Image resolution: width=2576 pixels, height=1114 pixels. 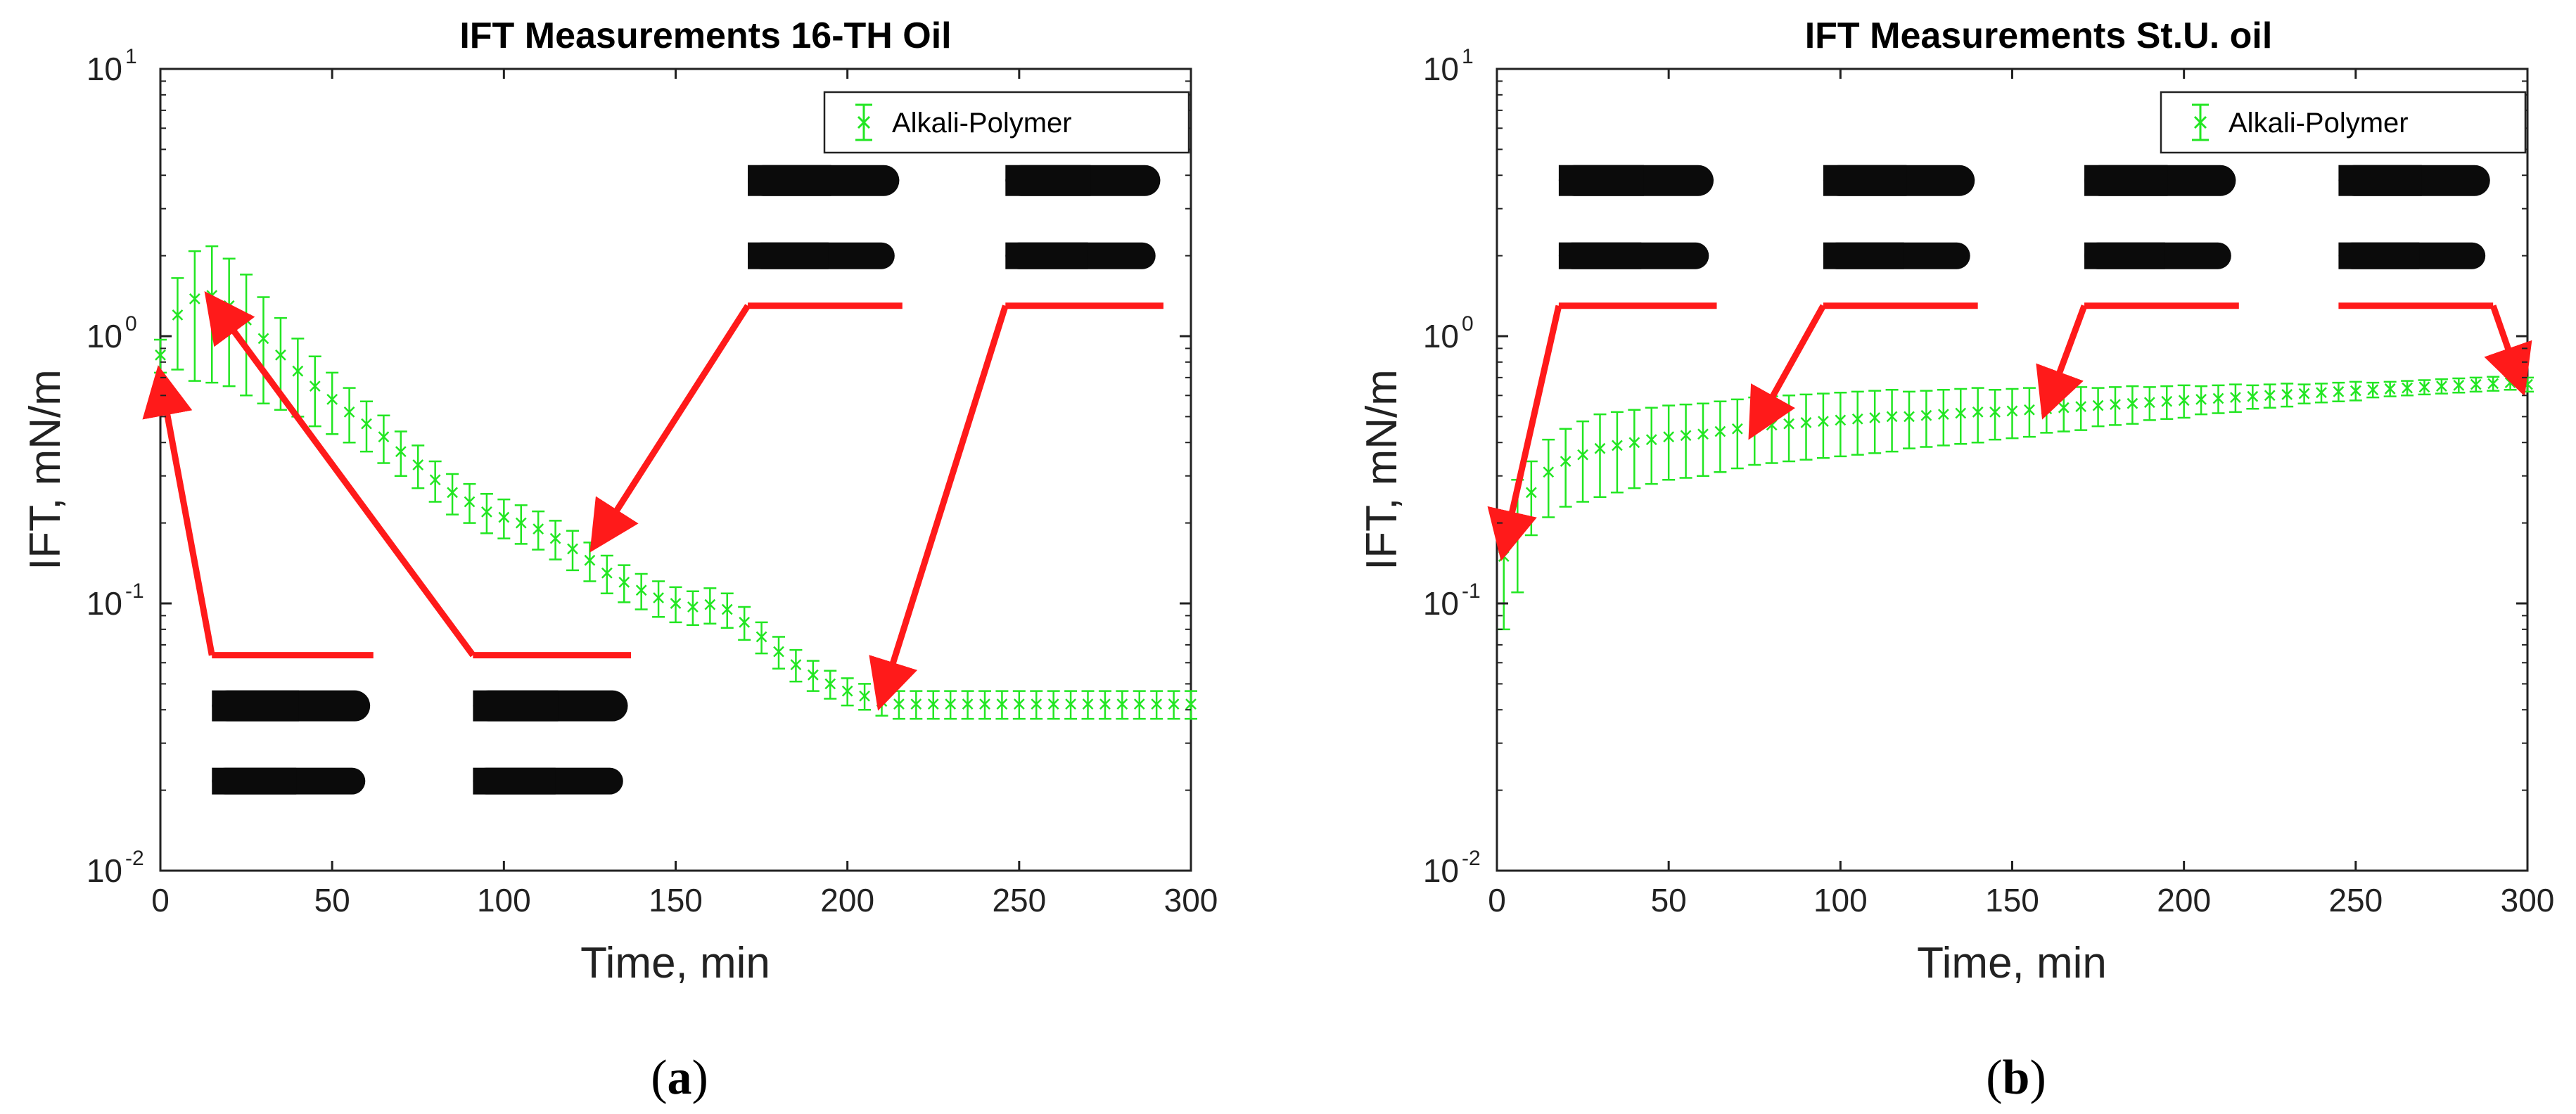 I want to click on y-tick-exponent: -2, so click(x=134, y=858).